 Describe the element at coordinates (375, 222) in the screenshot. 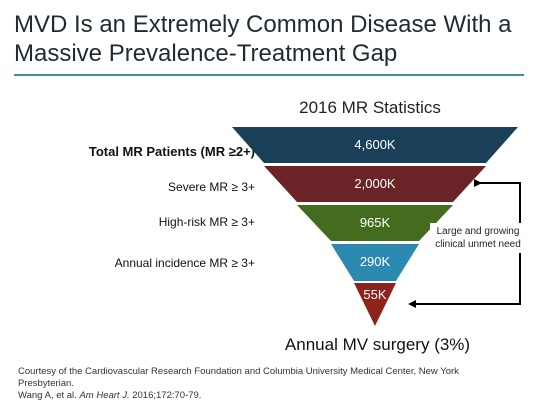

I see `funnel-value-3: 965K` at that location.